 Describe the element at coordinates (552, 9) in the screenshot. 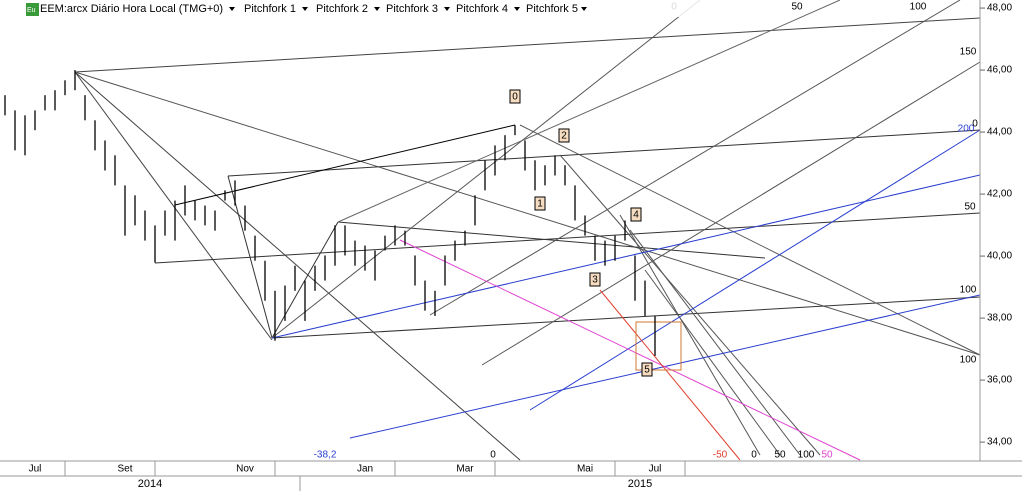

I see `menu-item: Pitchfork 5` at that location.